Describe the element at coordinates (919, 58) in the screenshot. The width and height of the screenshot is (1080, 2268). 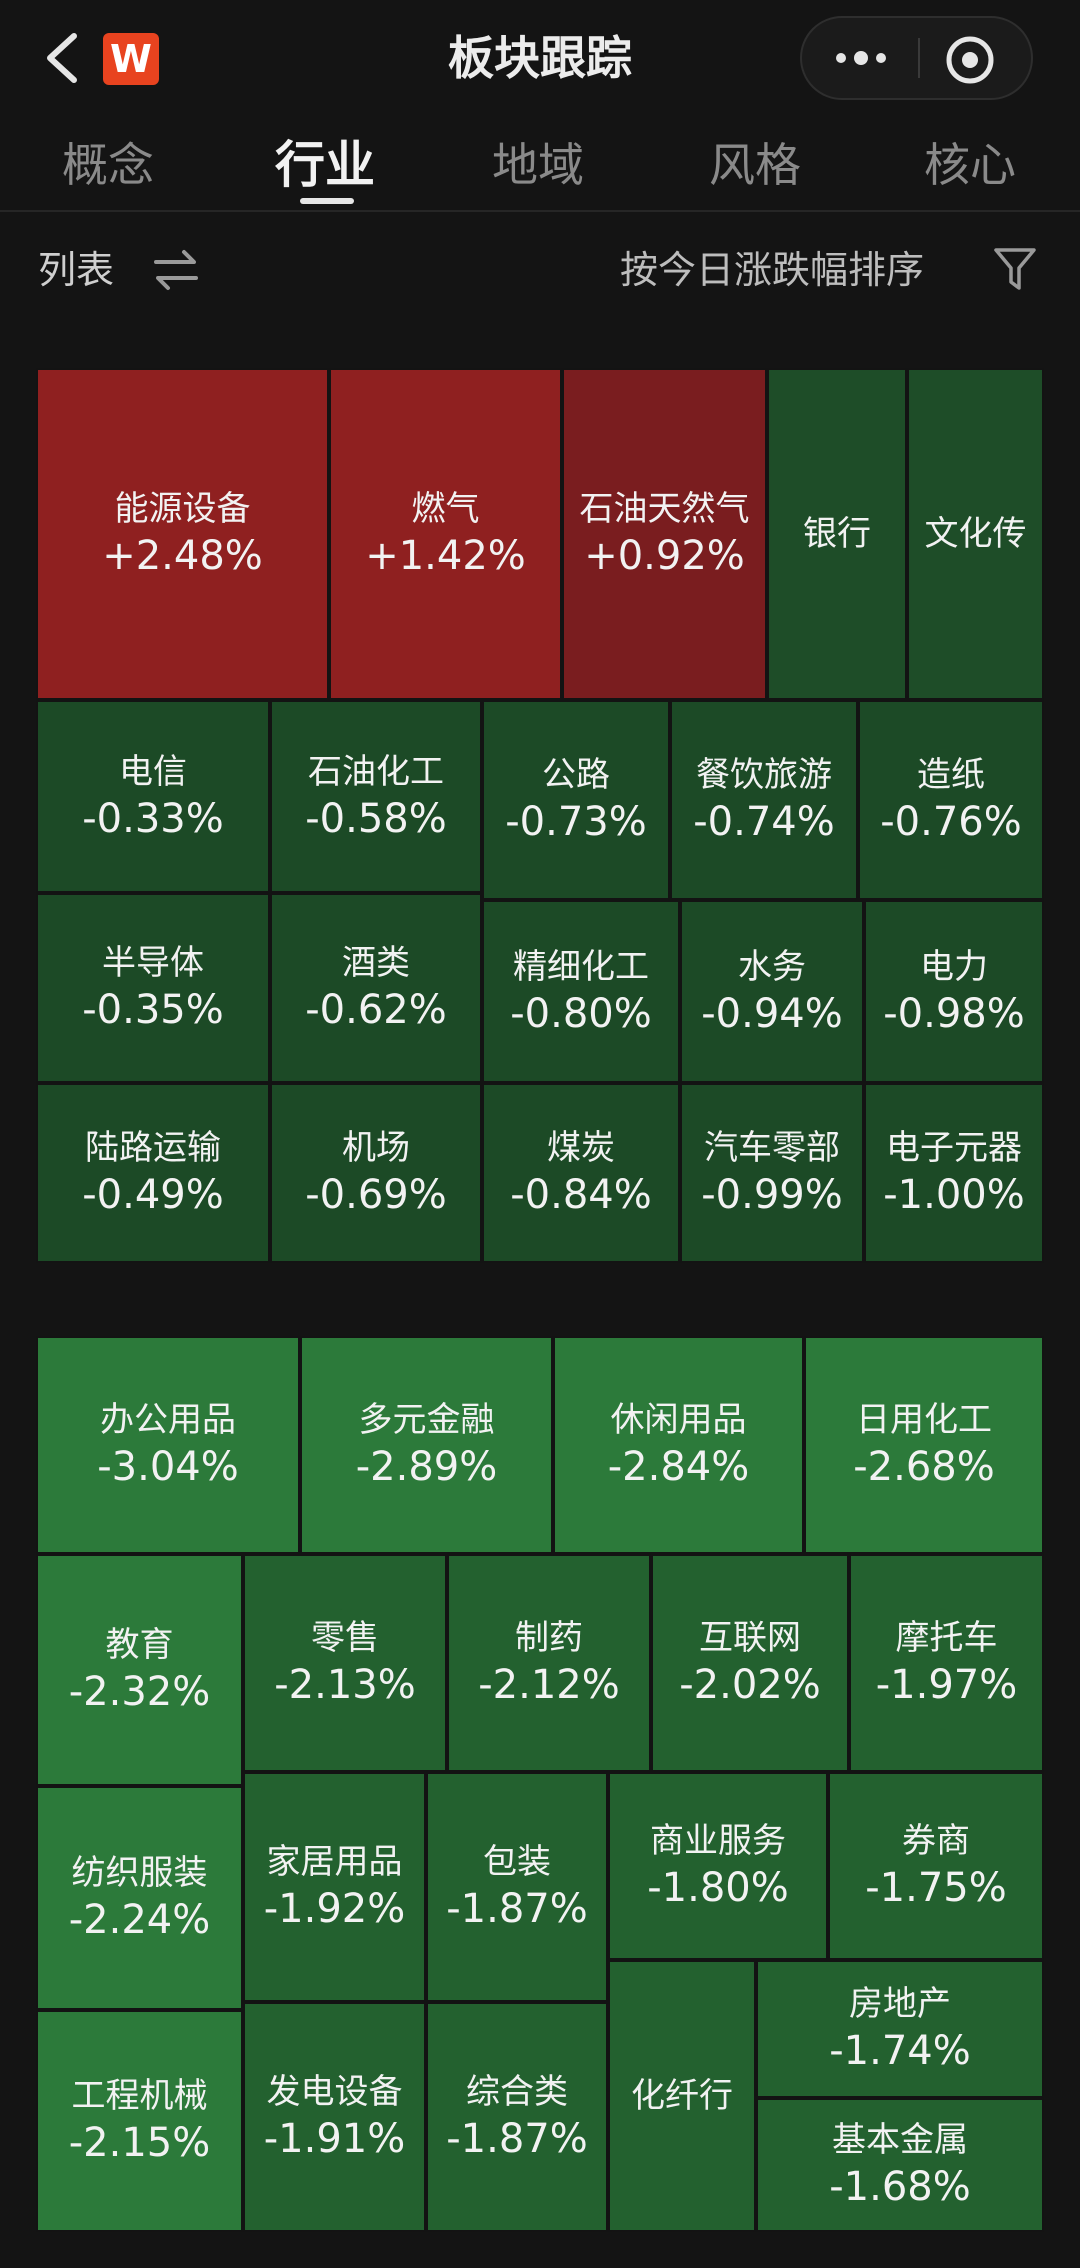
I see `capsule-divider` at that location.